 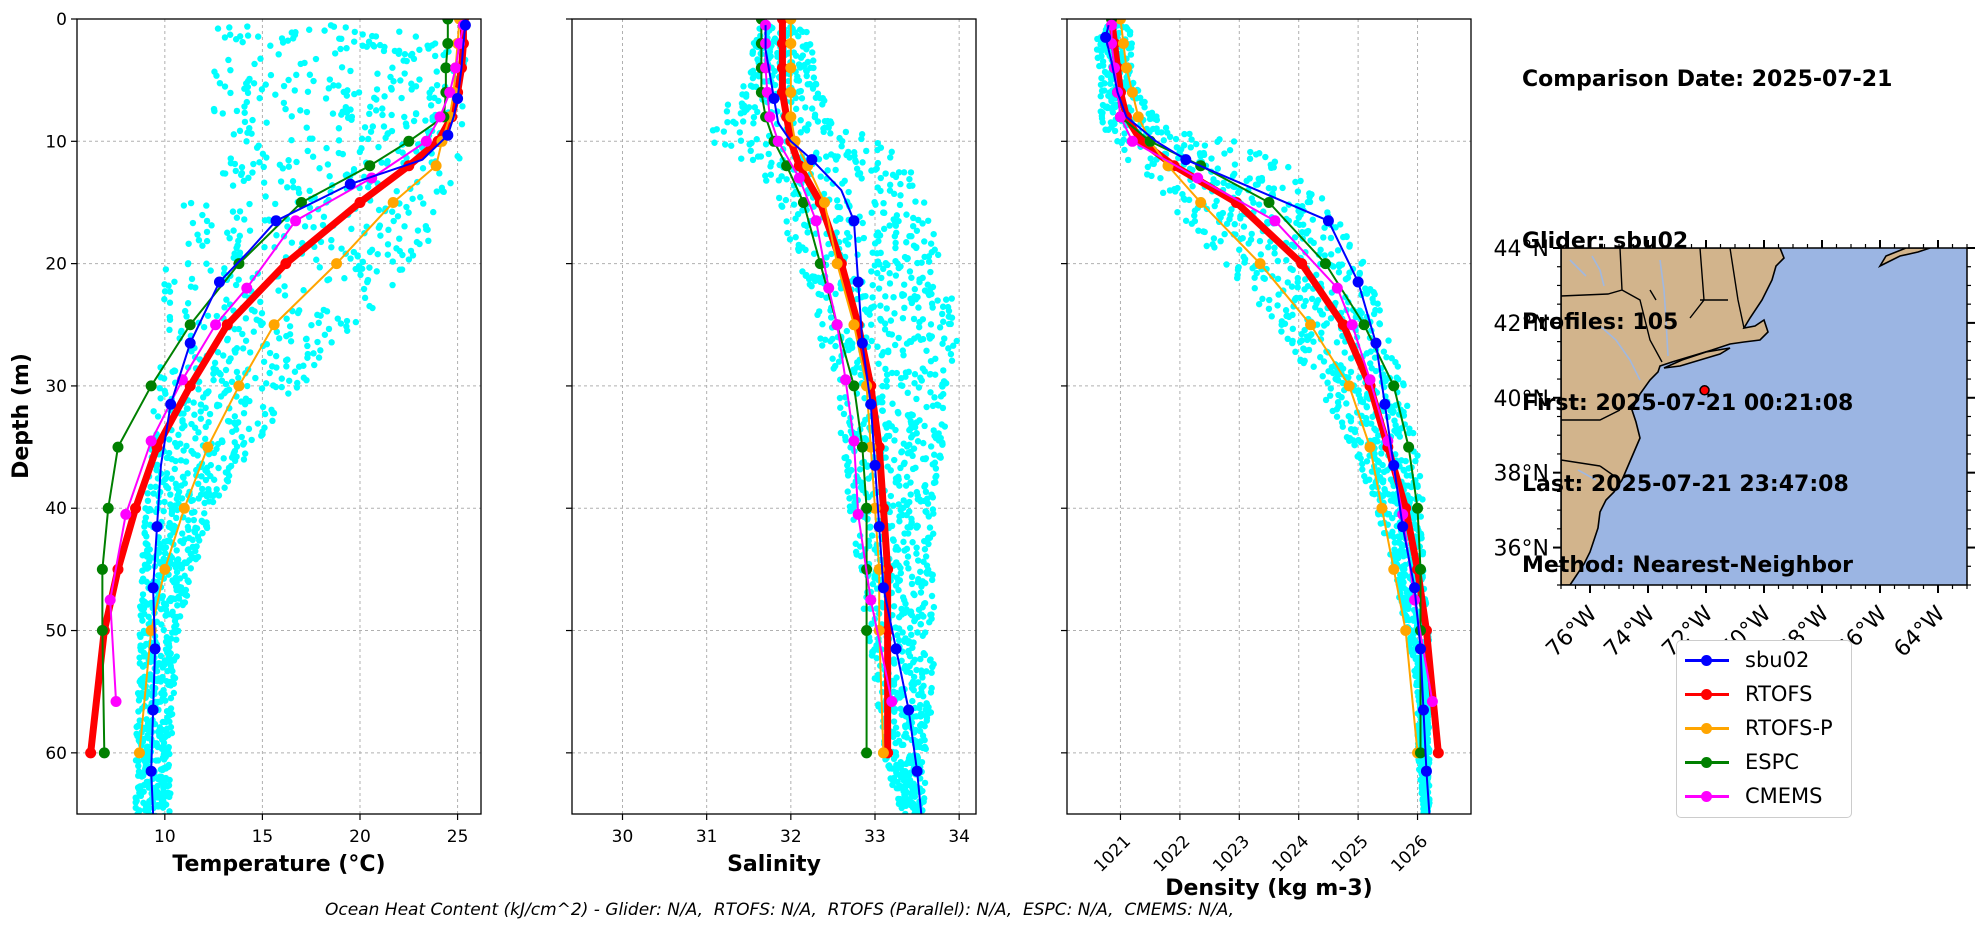 What do you see at coordinates (892, 701) in the screenshot?
I see `series-marker-cmems` at bounding box center [892, 701].